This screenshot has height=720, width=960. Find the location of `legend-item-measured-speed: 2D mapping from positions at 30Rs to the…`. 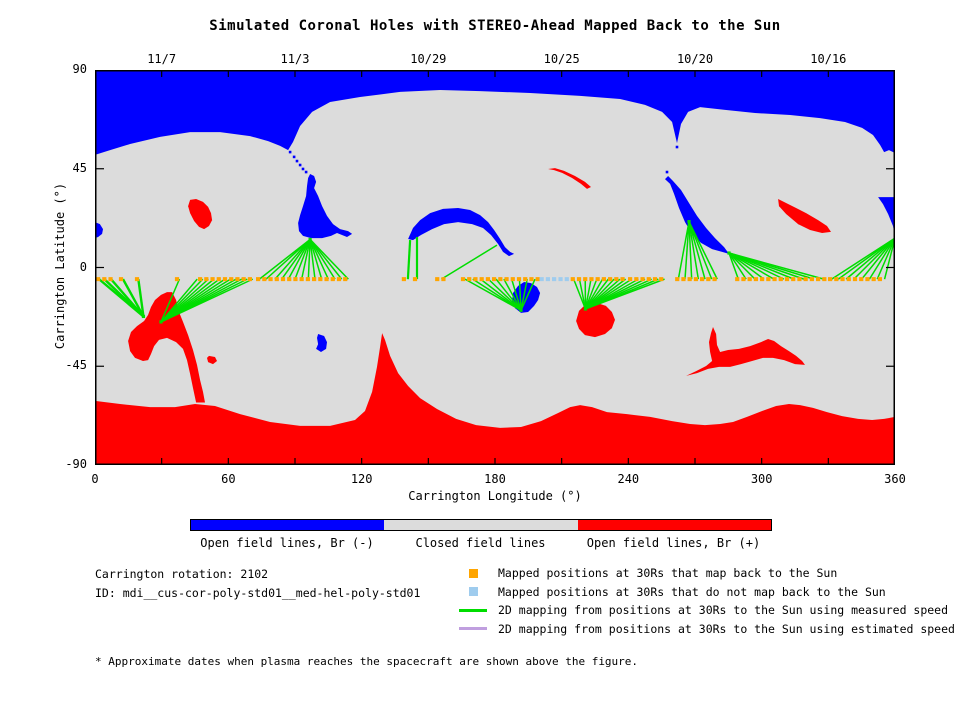

legend-item-measured-speed: 2D mapping from positions at 30Rs to the… is located at coordinates (706, 610).